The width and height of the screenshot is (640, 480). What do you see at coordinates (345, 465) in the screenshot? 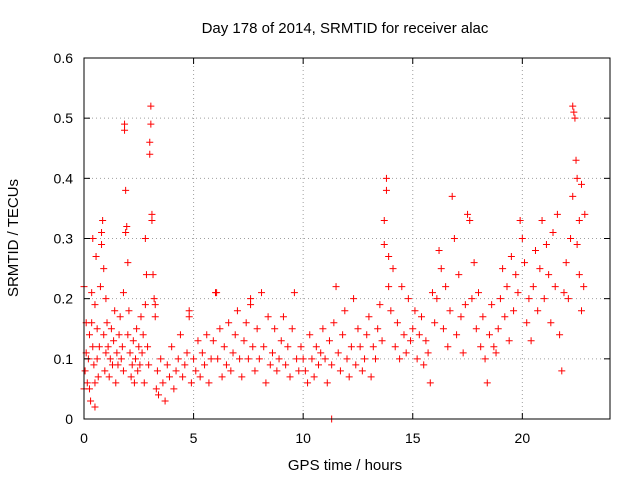
I see `x-axis-label: GPS time / hours` at bounding box center [345, 465].